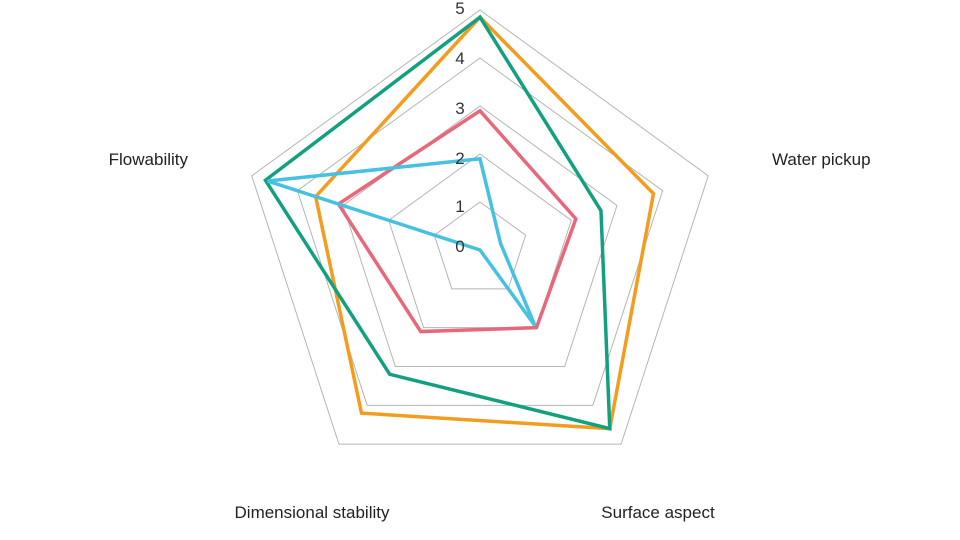  What do you see at coordinates (459, 128) in the screenshot?
I see `radial-tick-labels: 0 1 2 3 4 5` at bounding box center [459, 128].